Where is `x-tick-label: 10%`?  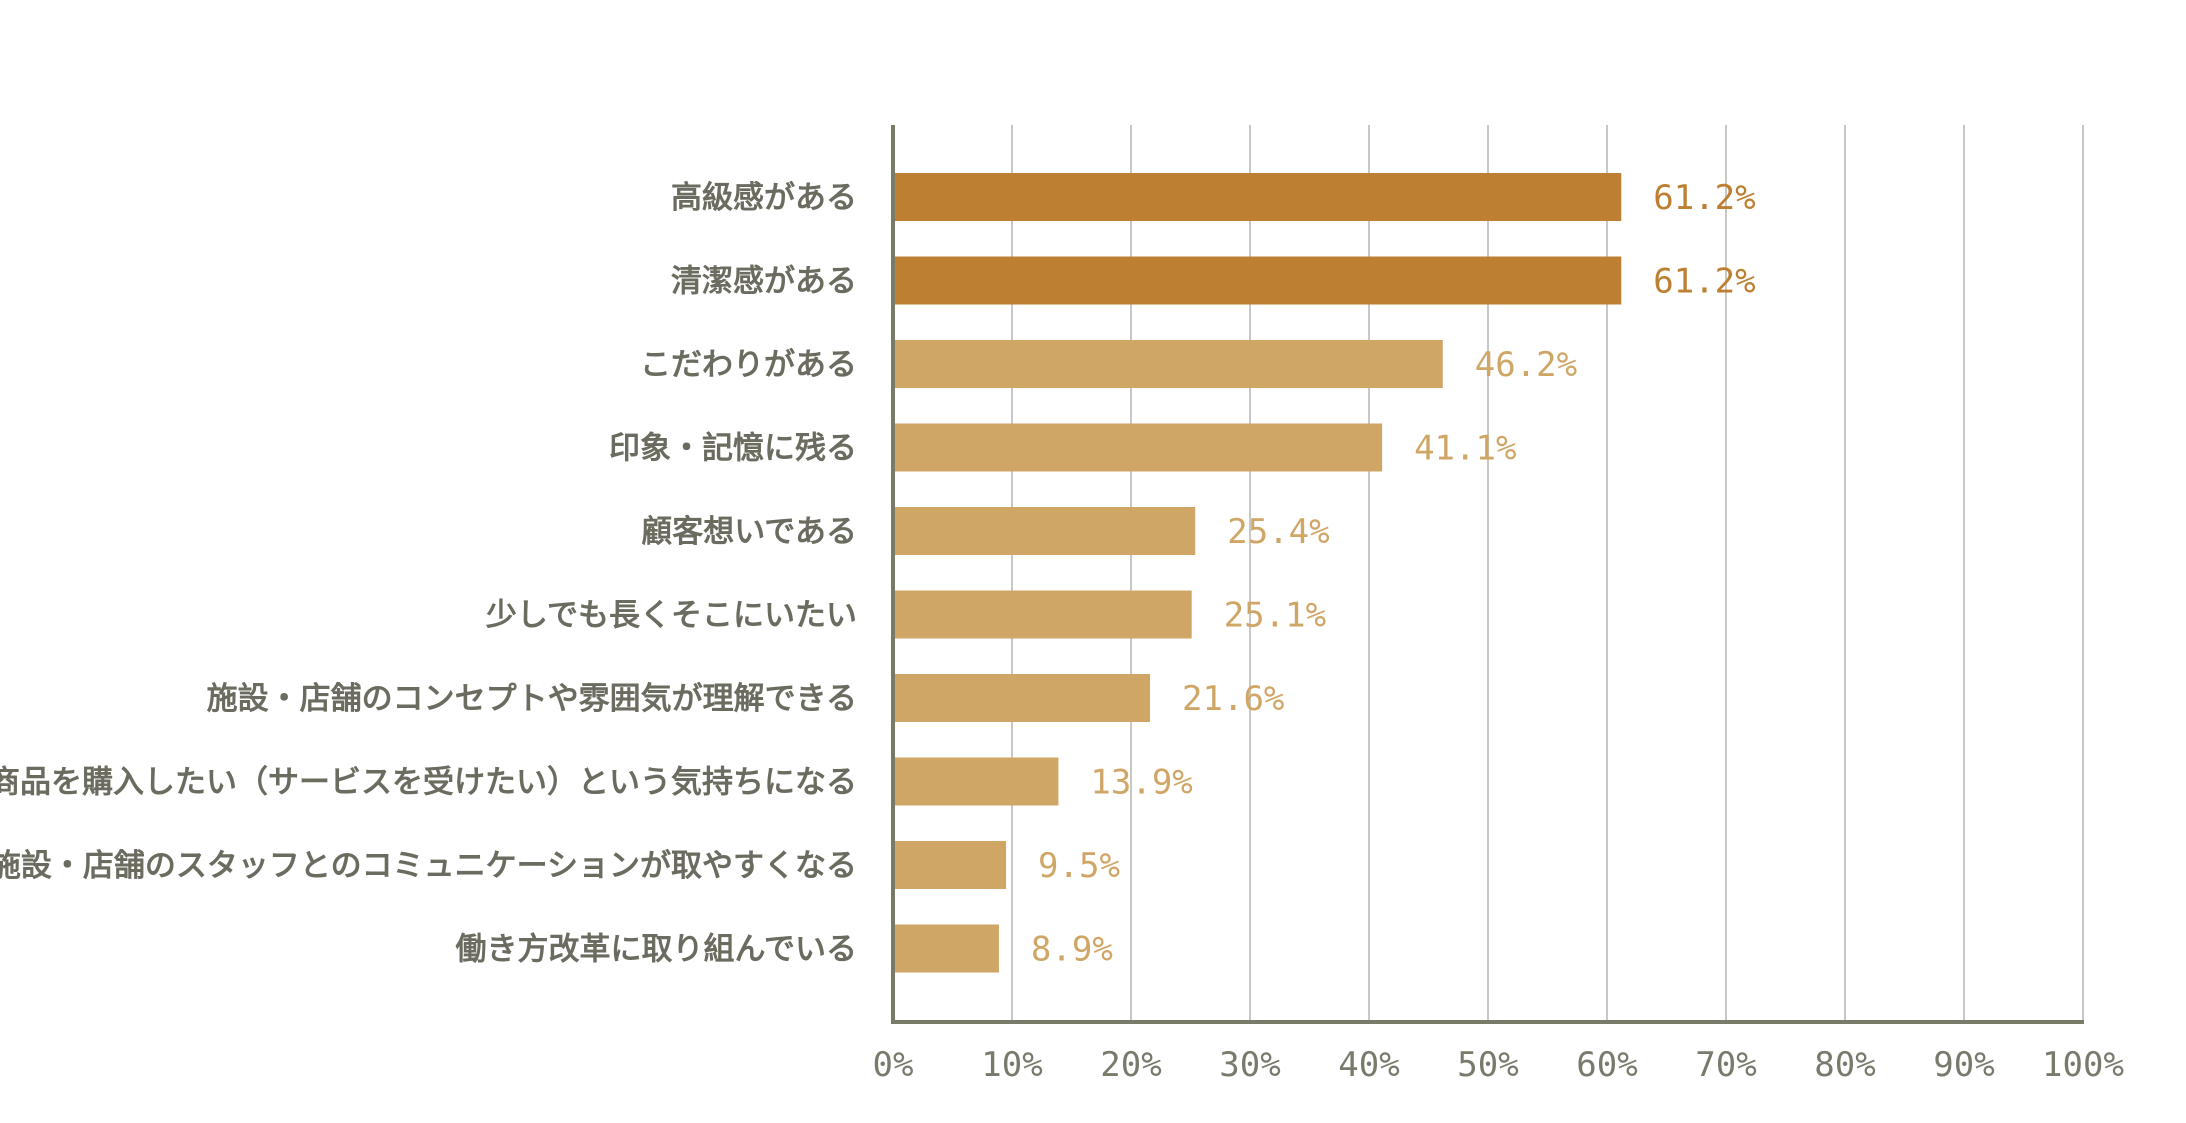 x-tick-label: 10% is located at coordinates (1011, 1065).